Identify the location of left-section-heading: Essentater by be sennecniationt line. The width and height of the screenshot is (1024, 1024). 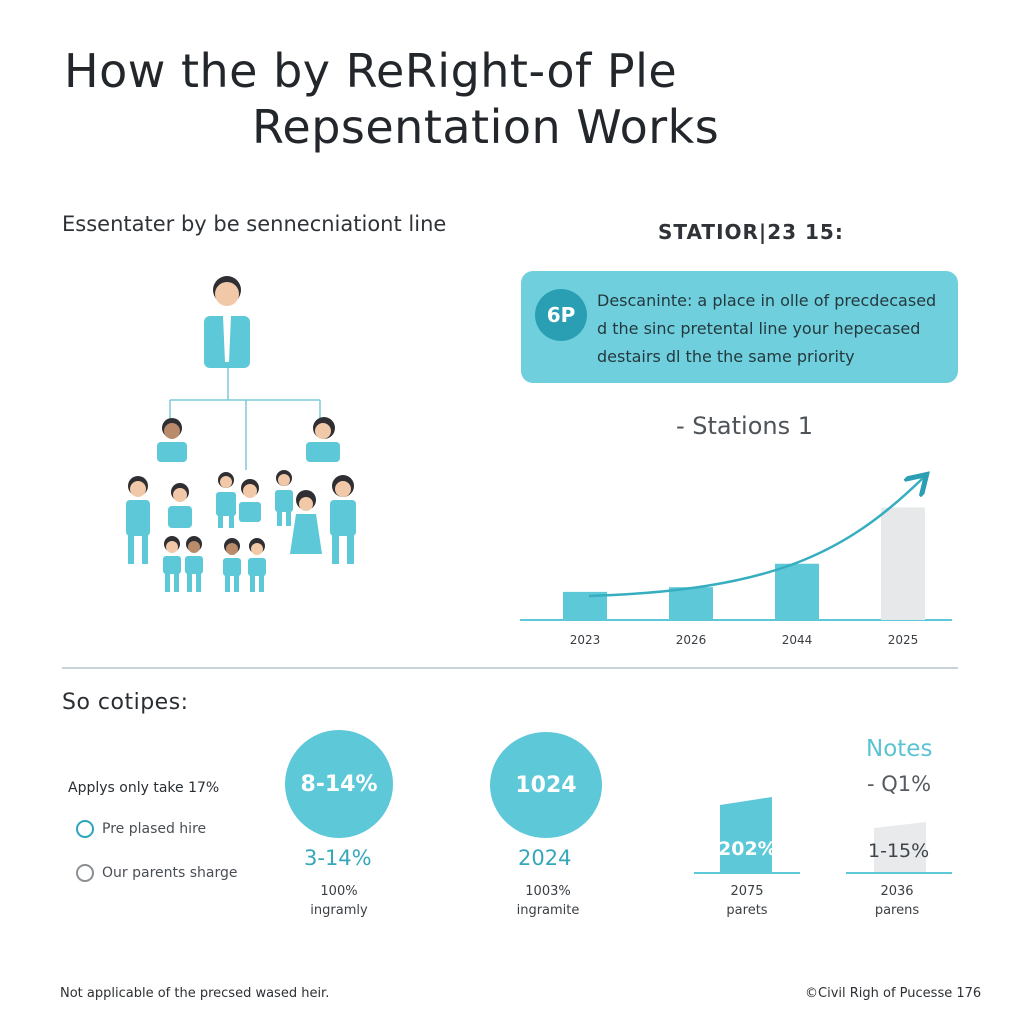
(254, 224).